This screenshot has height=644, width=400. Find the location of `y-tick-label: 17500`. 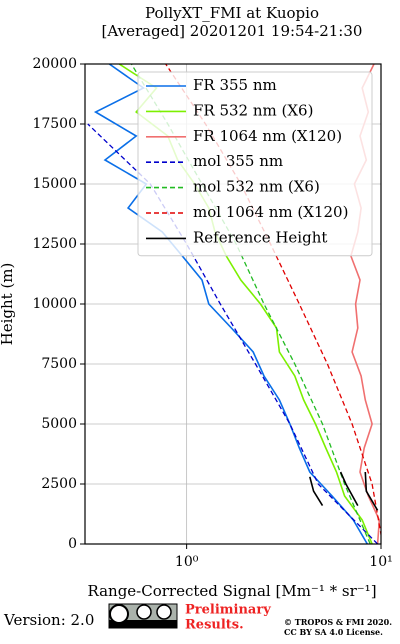

y-tick-label: 17500 is located at coordinates (54, 124).